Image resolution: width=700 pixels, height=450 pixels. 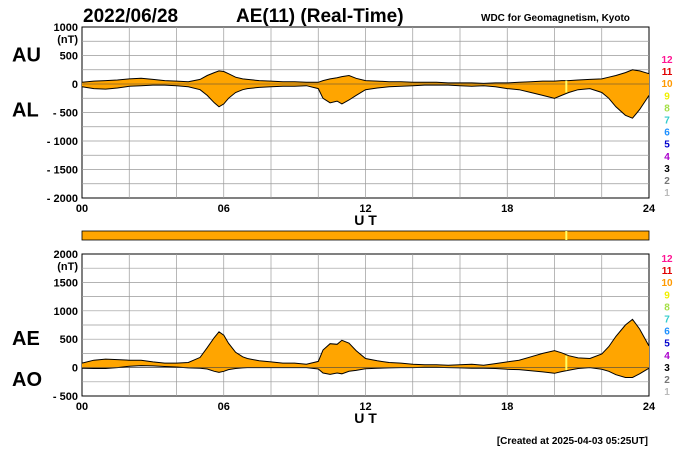 What do you see at coordinates (26, 339) in the screenshot?
I see `upper-index-label: AE` at bounding box center [26, 339].